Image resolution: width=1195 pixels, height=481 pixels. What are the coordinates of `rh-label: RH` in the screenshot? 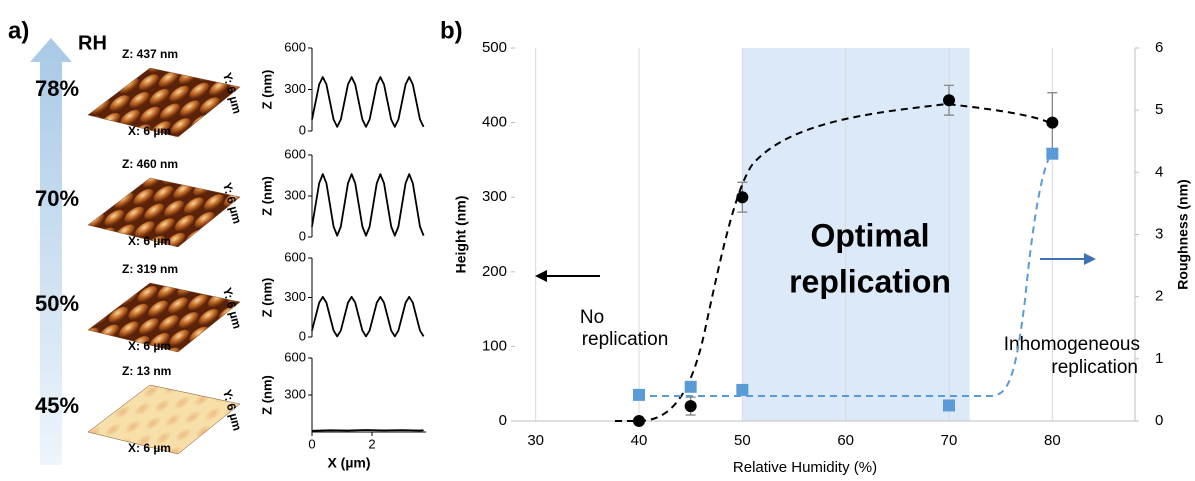 It's located at (92, 43).